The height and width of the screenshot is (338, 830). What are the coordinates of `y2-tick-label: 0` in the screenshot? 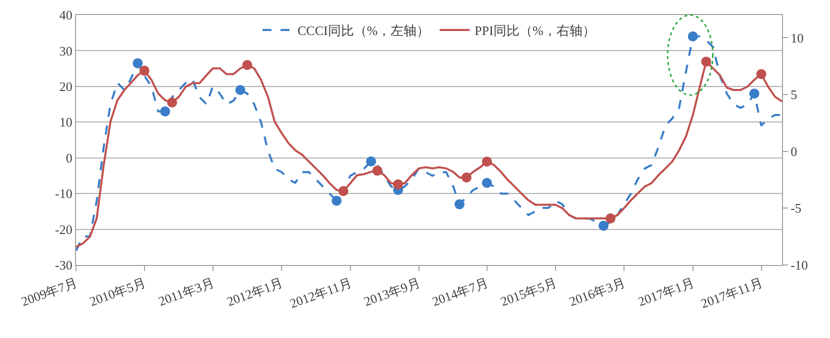 It's located at (794, 151).